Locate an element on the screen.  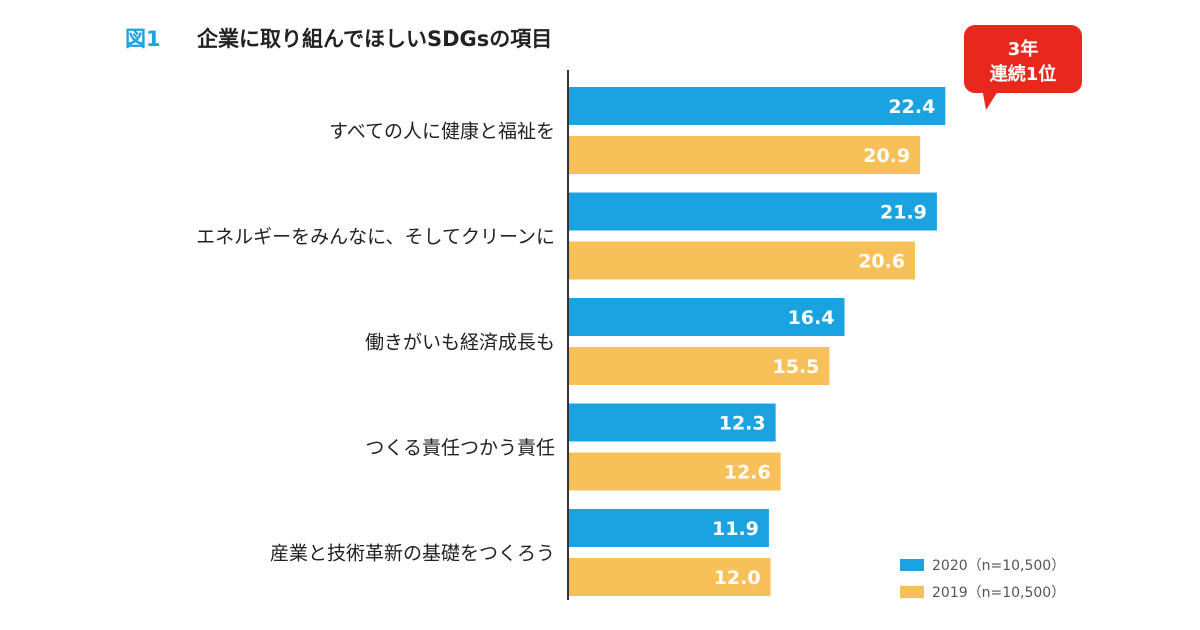
badge-line2: 連続1位 is located at coordinates (1023, 74).